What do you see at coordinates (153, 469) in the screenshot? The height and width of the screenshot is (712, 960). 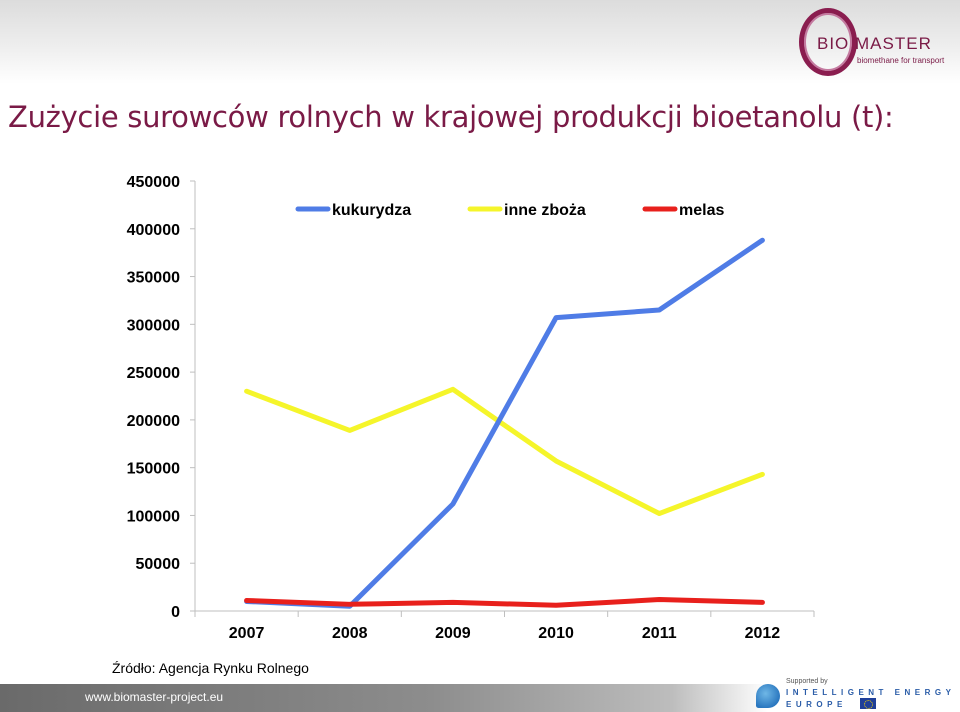 I see `y-tick-label: 150000` at bounding box center [153, 469].